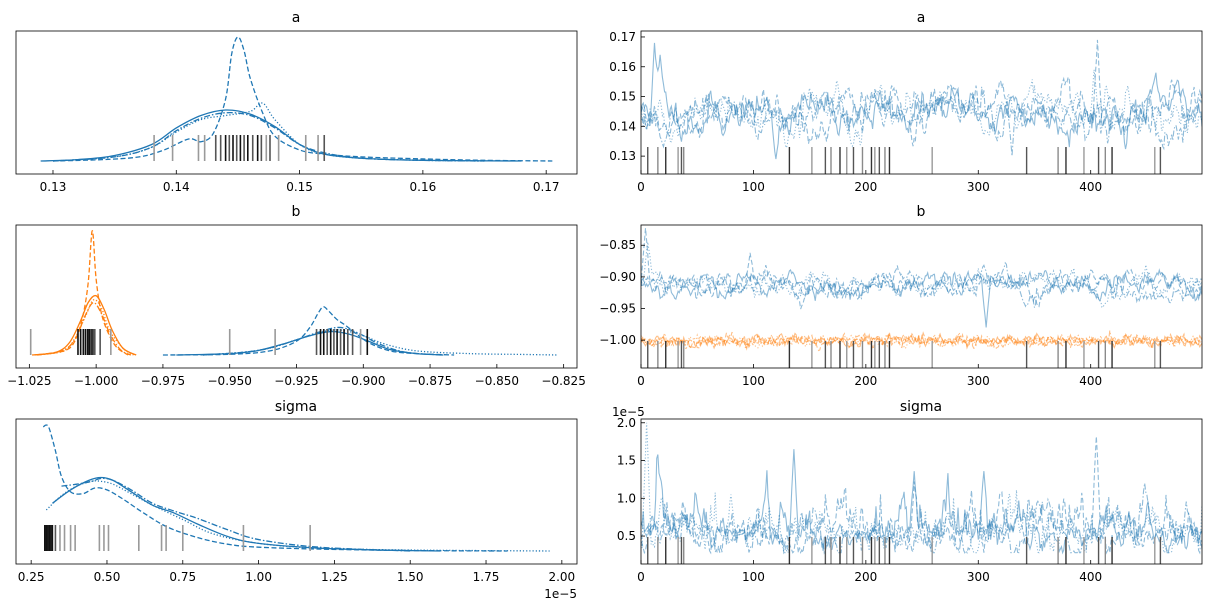 The image size is (1211, 611). I want to click on x-tick-label: 0.14, so click(176, 187).